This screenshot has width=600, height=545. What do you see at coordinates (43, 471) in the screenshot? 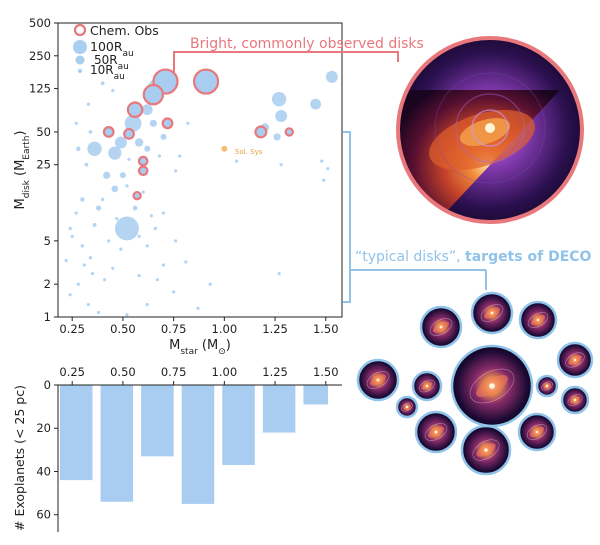
I see `bar-y-tick-label: 40` at bounding box center [43, 471].